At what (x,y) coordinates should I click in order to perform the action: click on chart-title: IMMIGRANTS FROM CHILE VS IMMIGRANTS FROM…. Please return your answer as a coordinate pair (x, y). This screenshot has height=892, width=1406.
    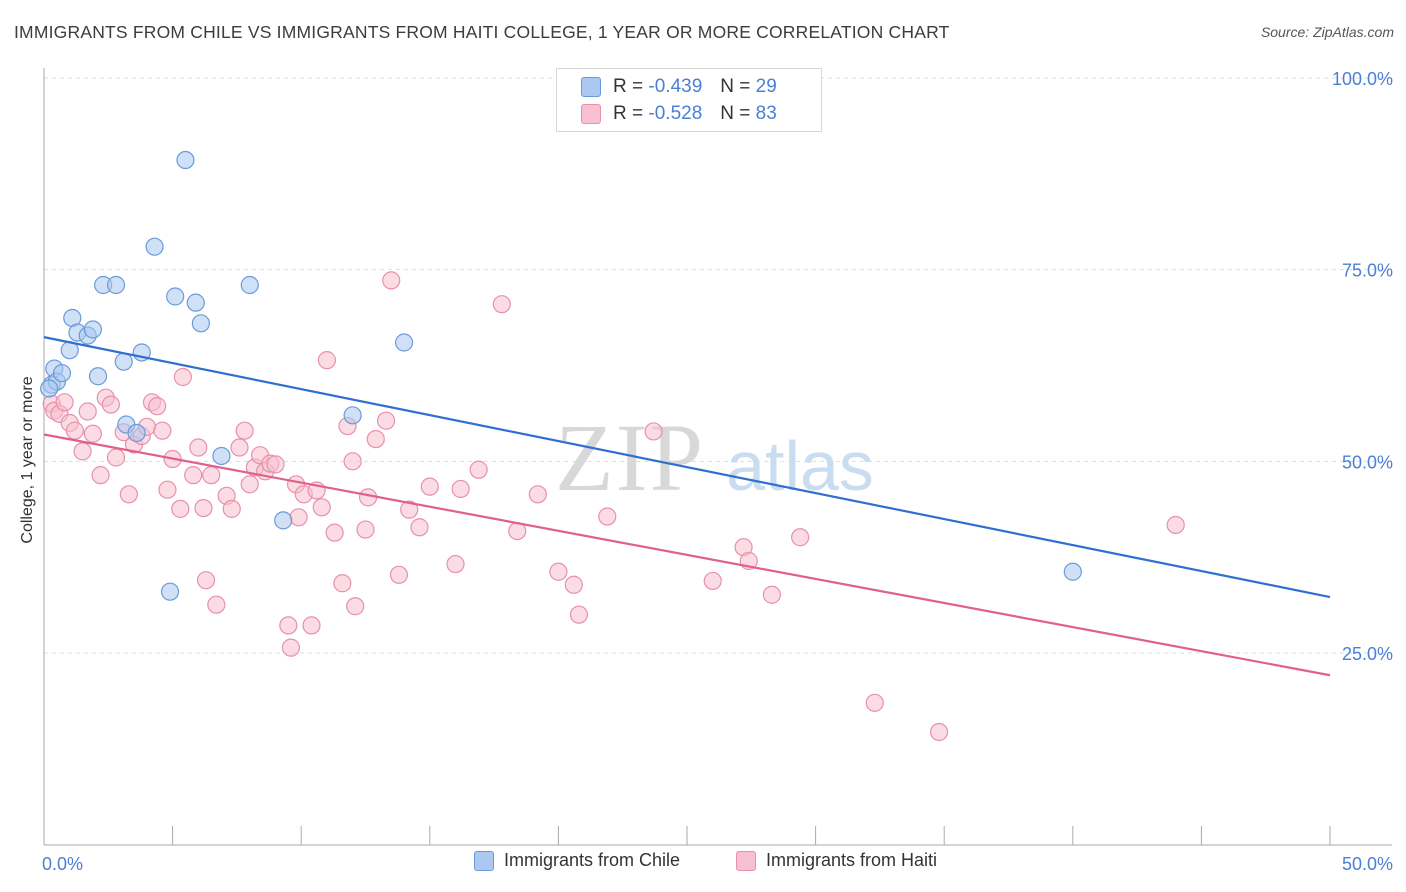
    Looking at the image, I should click on (482, 32).